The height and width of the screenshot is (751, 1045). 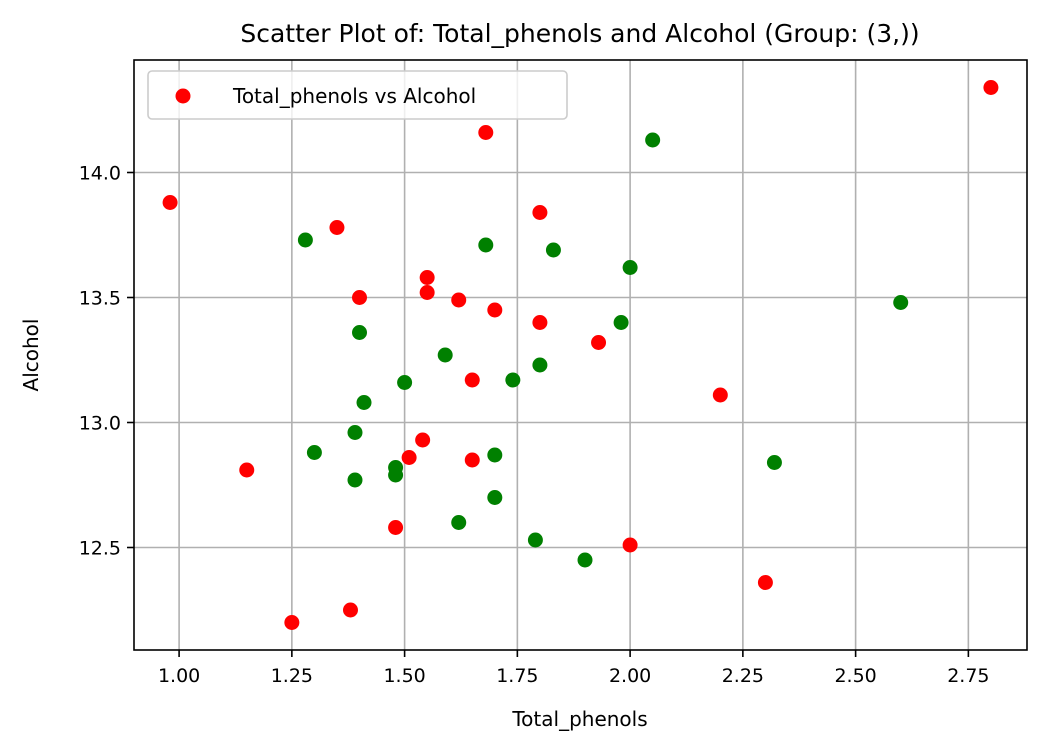 I want to click on x-tick-label: 1.00, so click(x=179, y=676).